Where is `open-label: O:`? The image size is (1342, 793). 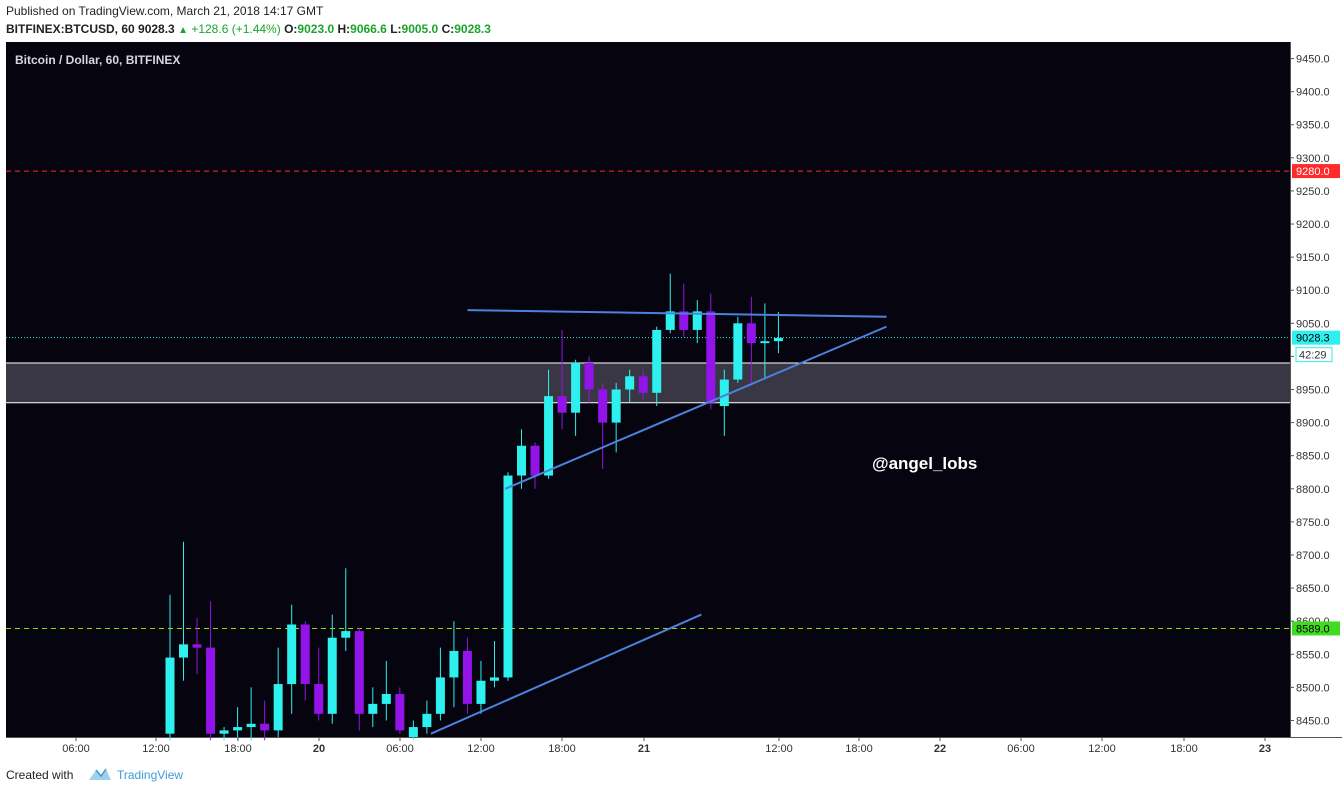 open-label: O: is located at coordinates (291, 29).